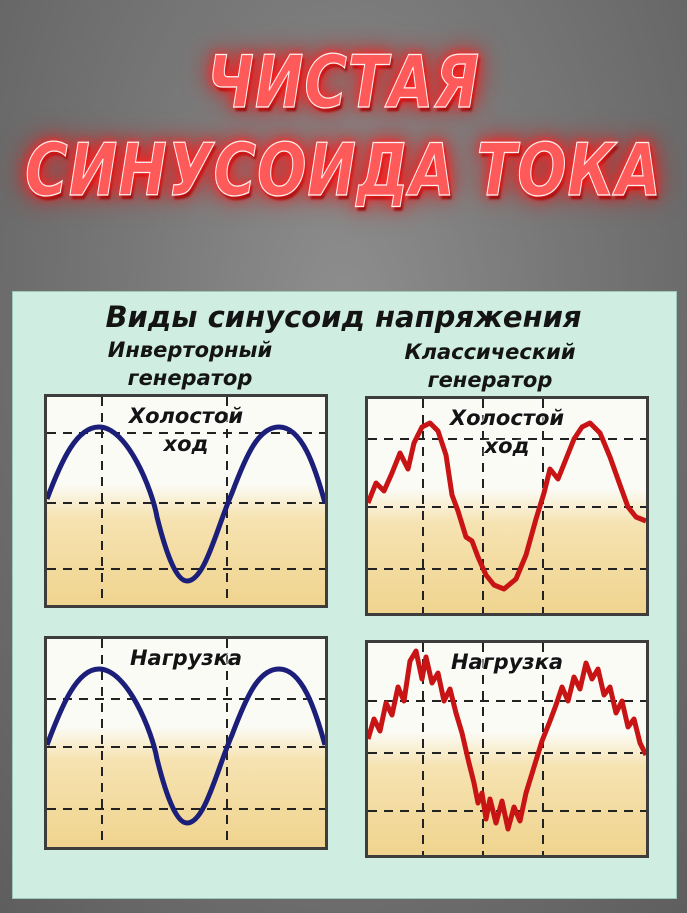 This screenshot has width=687, height=913. I want to click on classic-load-chart, so click(507, 749).